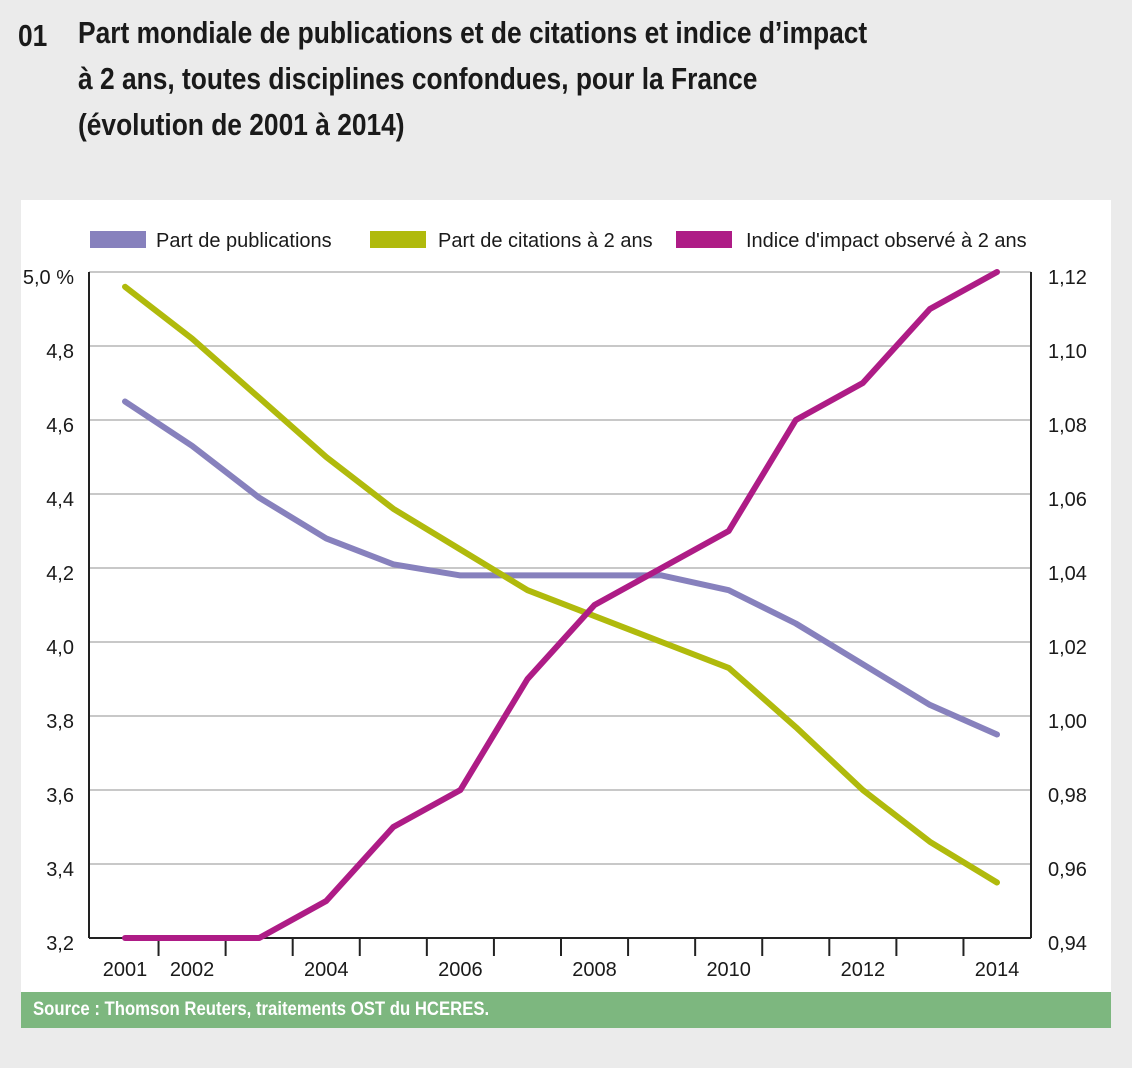 This screenshot has width=1132, height=1068. Describe the element at coordinates (545, 241) in the screenshot. I see `legend-label: Part de citations à 2 ans` at that location.